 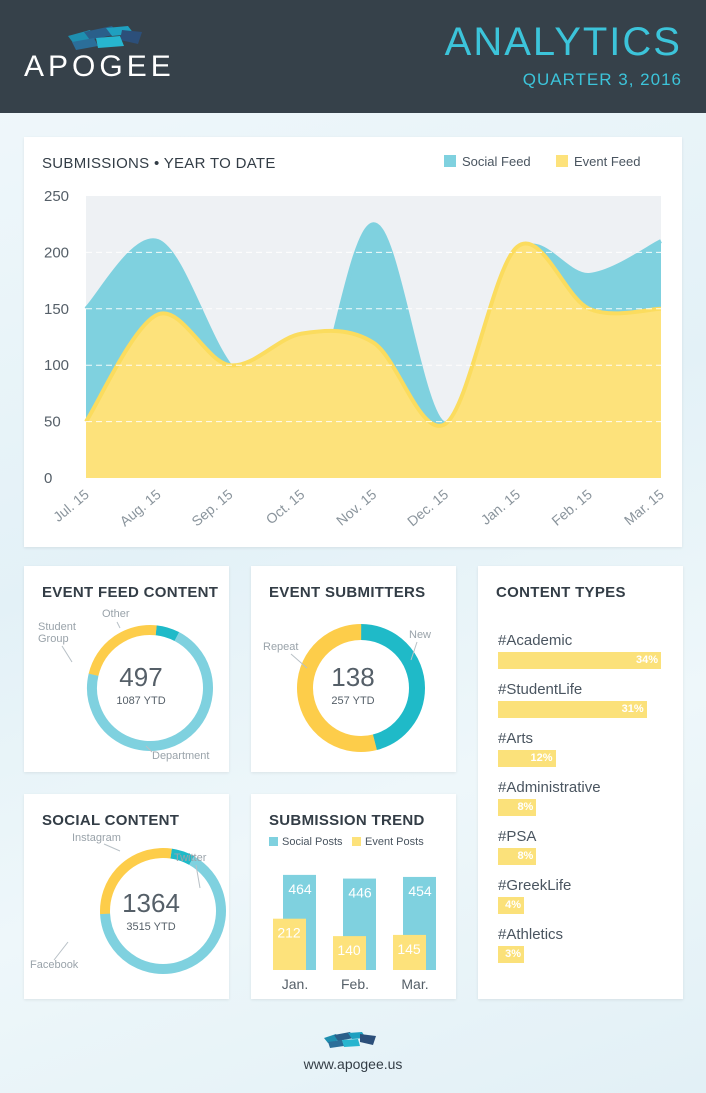 I want to click on legend-event-feed: Event Feed, so click(x=598, y=161).